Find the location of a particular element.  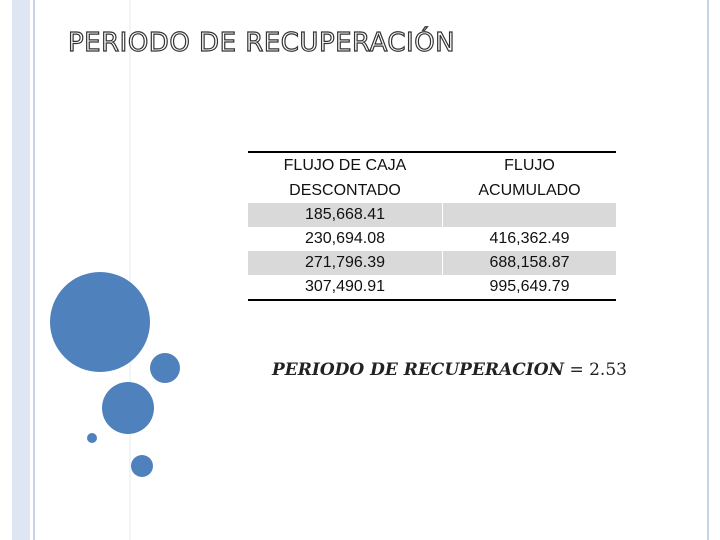

row: 230,694.08 416,362.49 is located at coordinates (432, 239).